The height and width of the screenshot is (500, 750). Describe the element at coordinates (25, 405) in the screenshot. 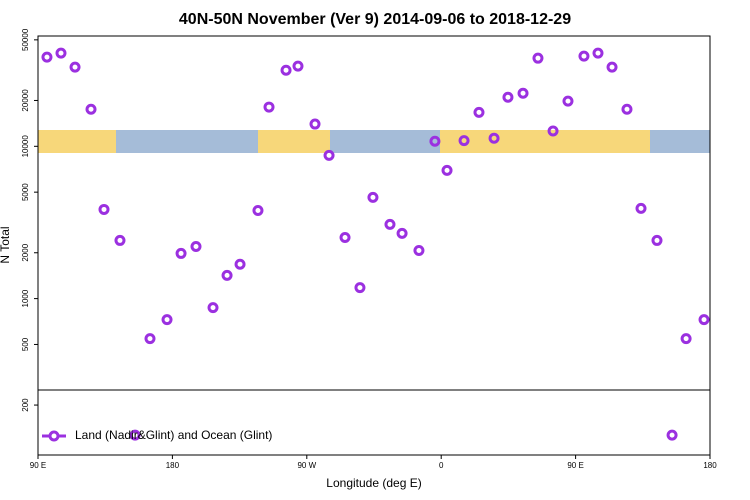

I see `y-tick-label: 200` at that location.